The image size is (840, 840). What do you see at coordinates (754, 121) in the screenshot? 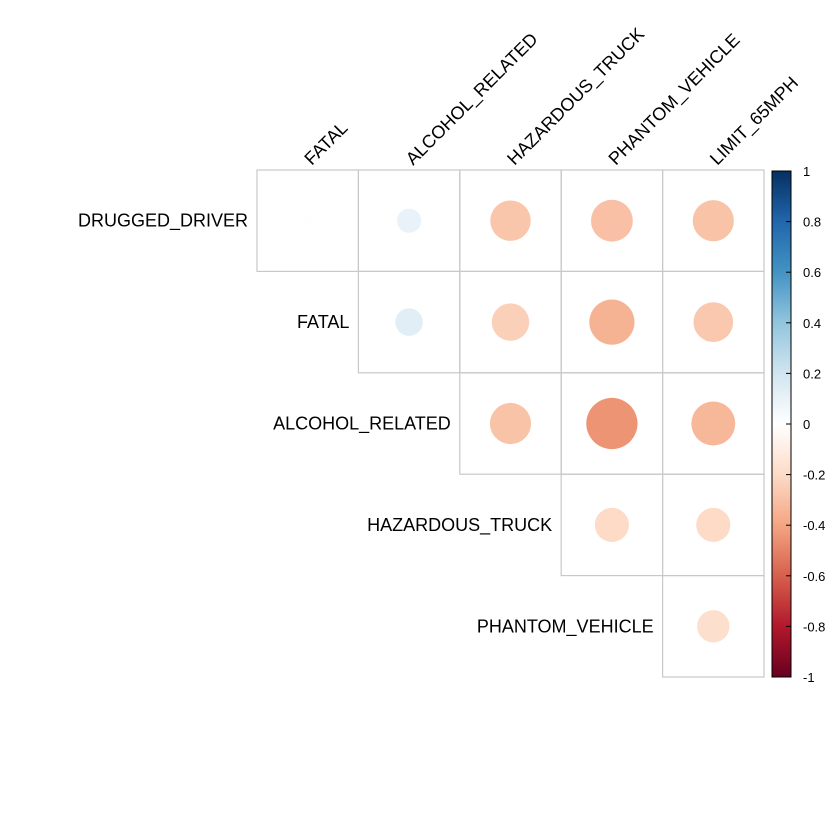
I see `column-label: LIMIT_65MPH` at bounding box center [754, 121].